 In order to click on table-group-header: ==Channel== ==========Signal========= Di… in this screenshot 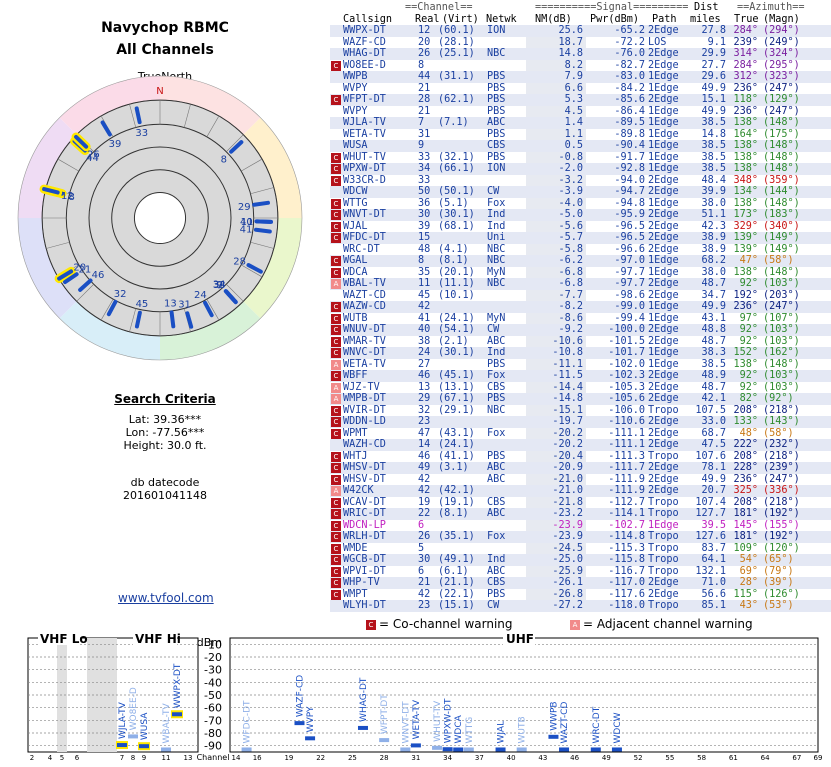, I will do `click(580, 8)`.